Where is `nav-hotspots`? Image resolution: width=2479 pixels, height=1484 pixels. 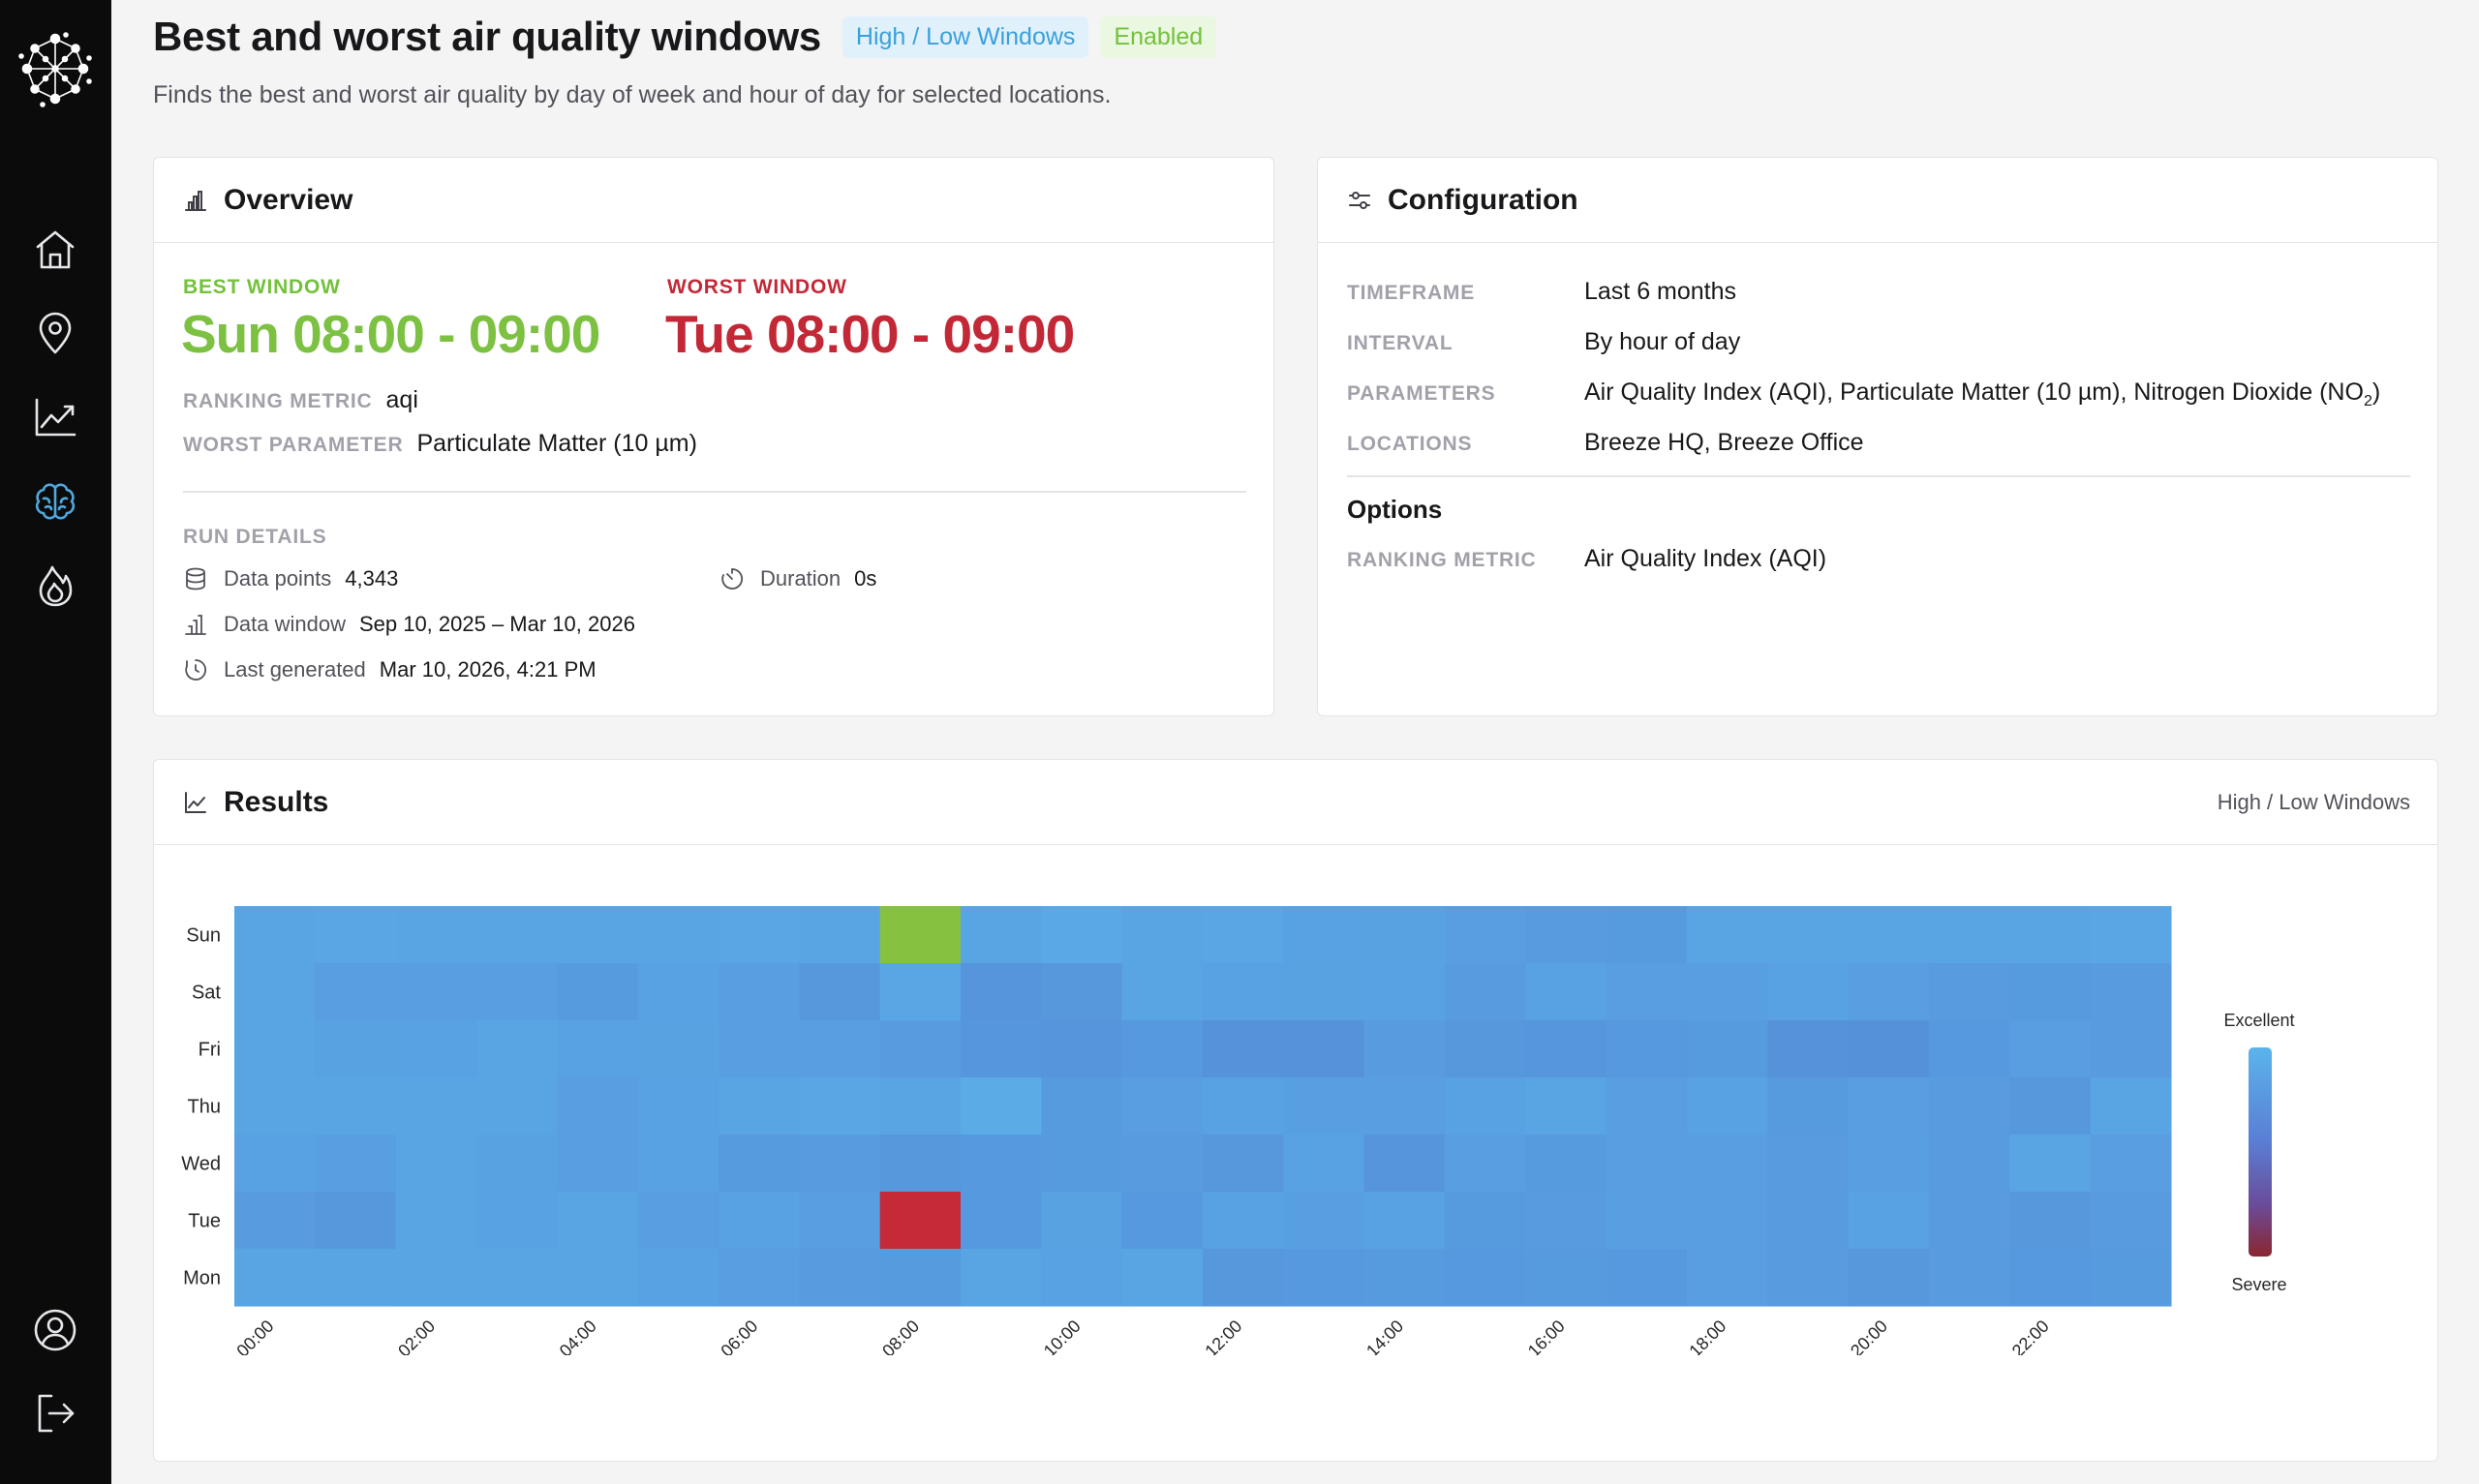 nav-hotspots is located at coordinates (55, 586).